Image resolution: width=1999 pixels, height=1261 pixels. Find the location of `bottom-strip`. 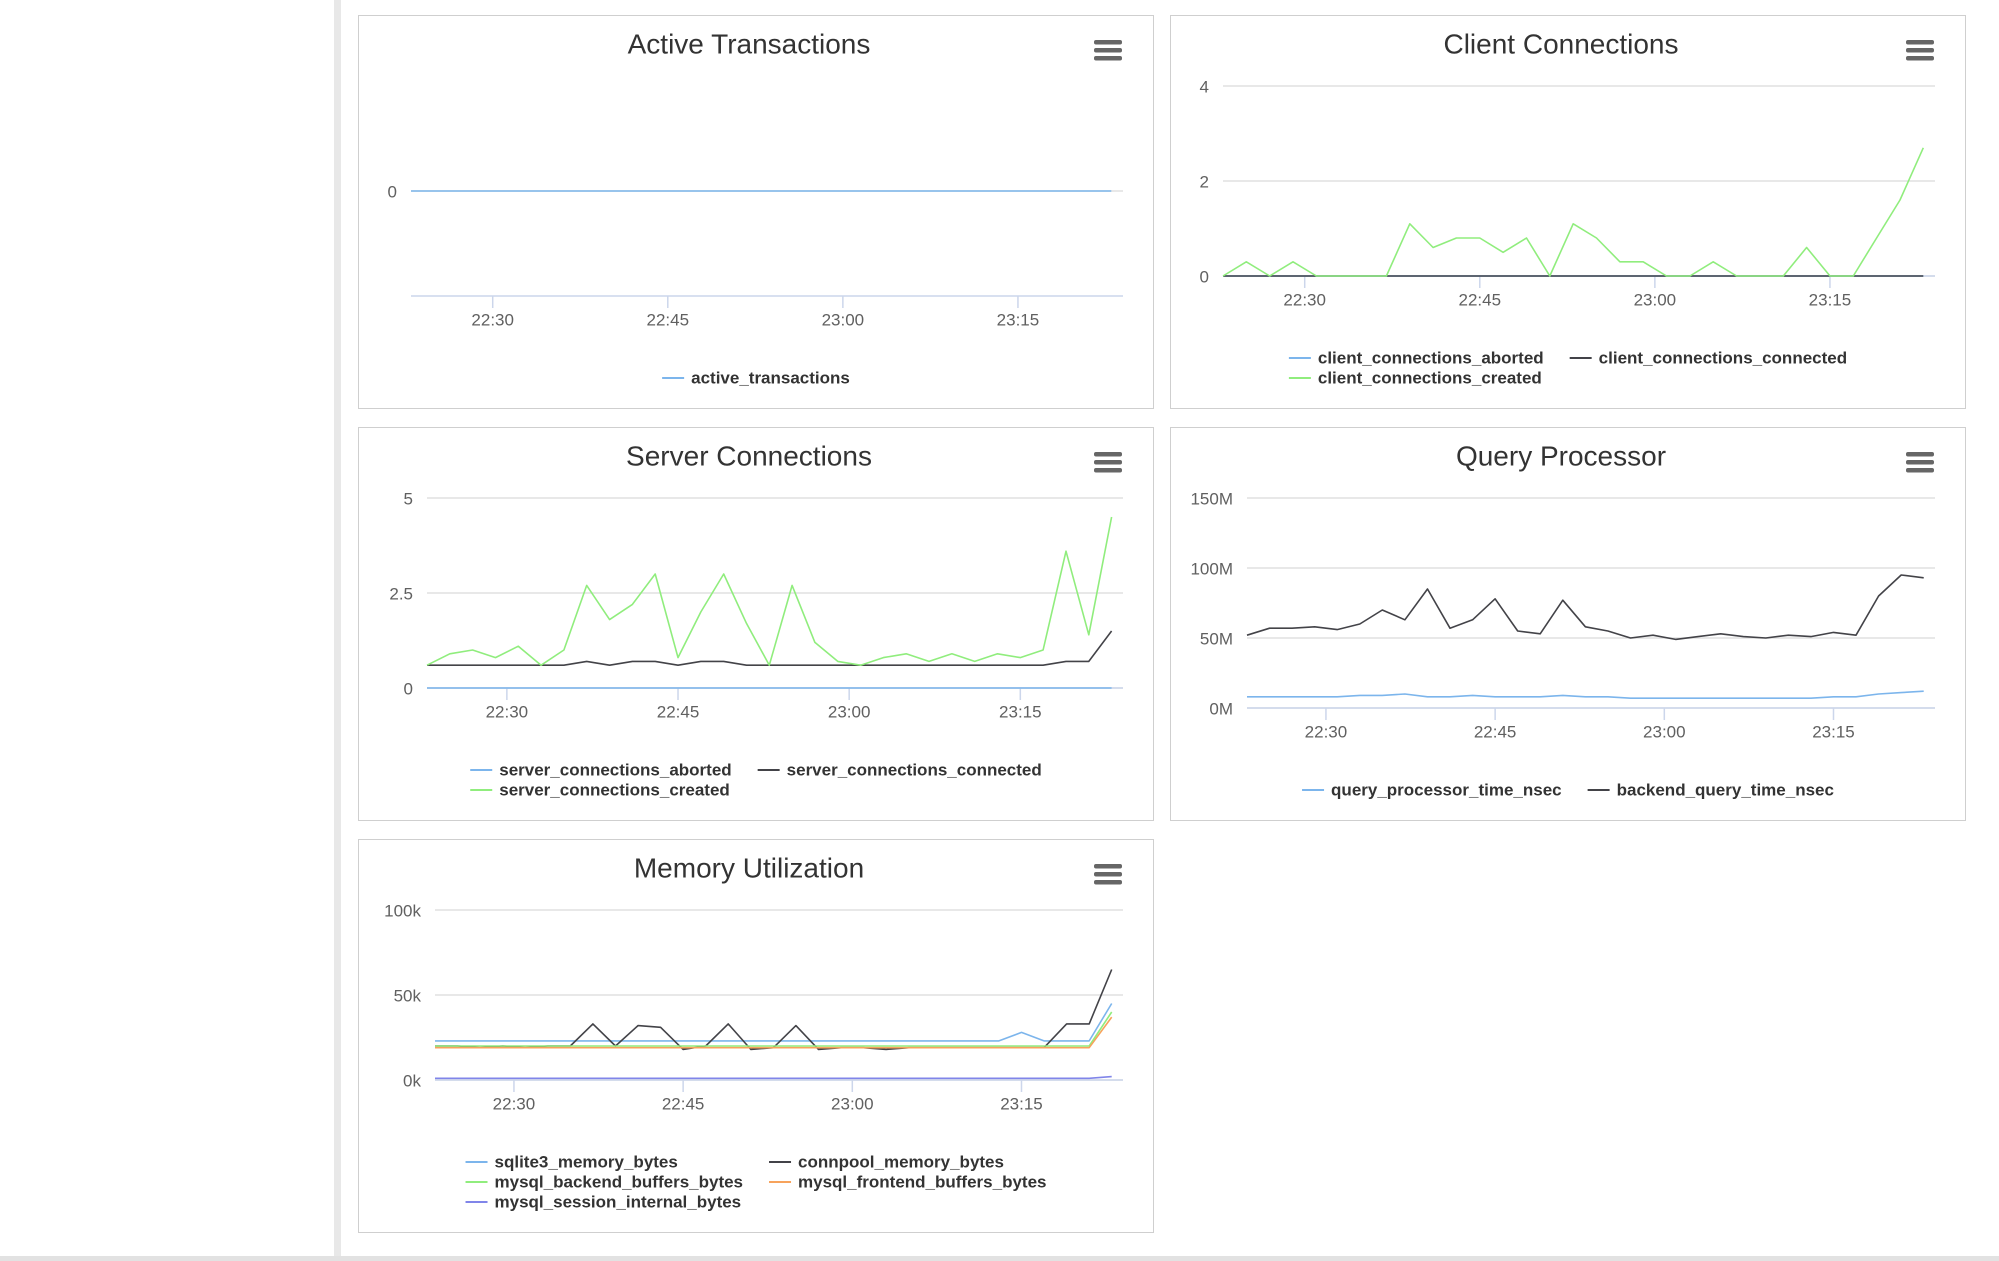

bottom-strip is located at coordinates (999, 1258).